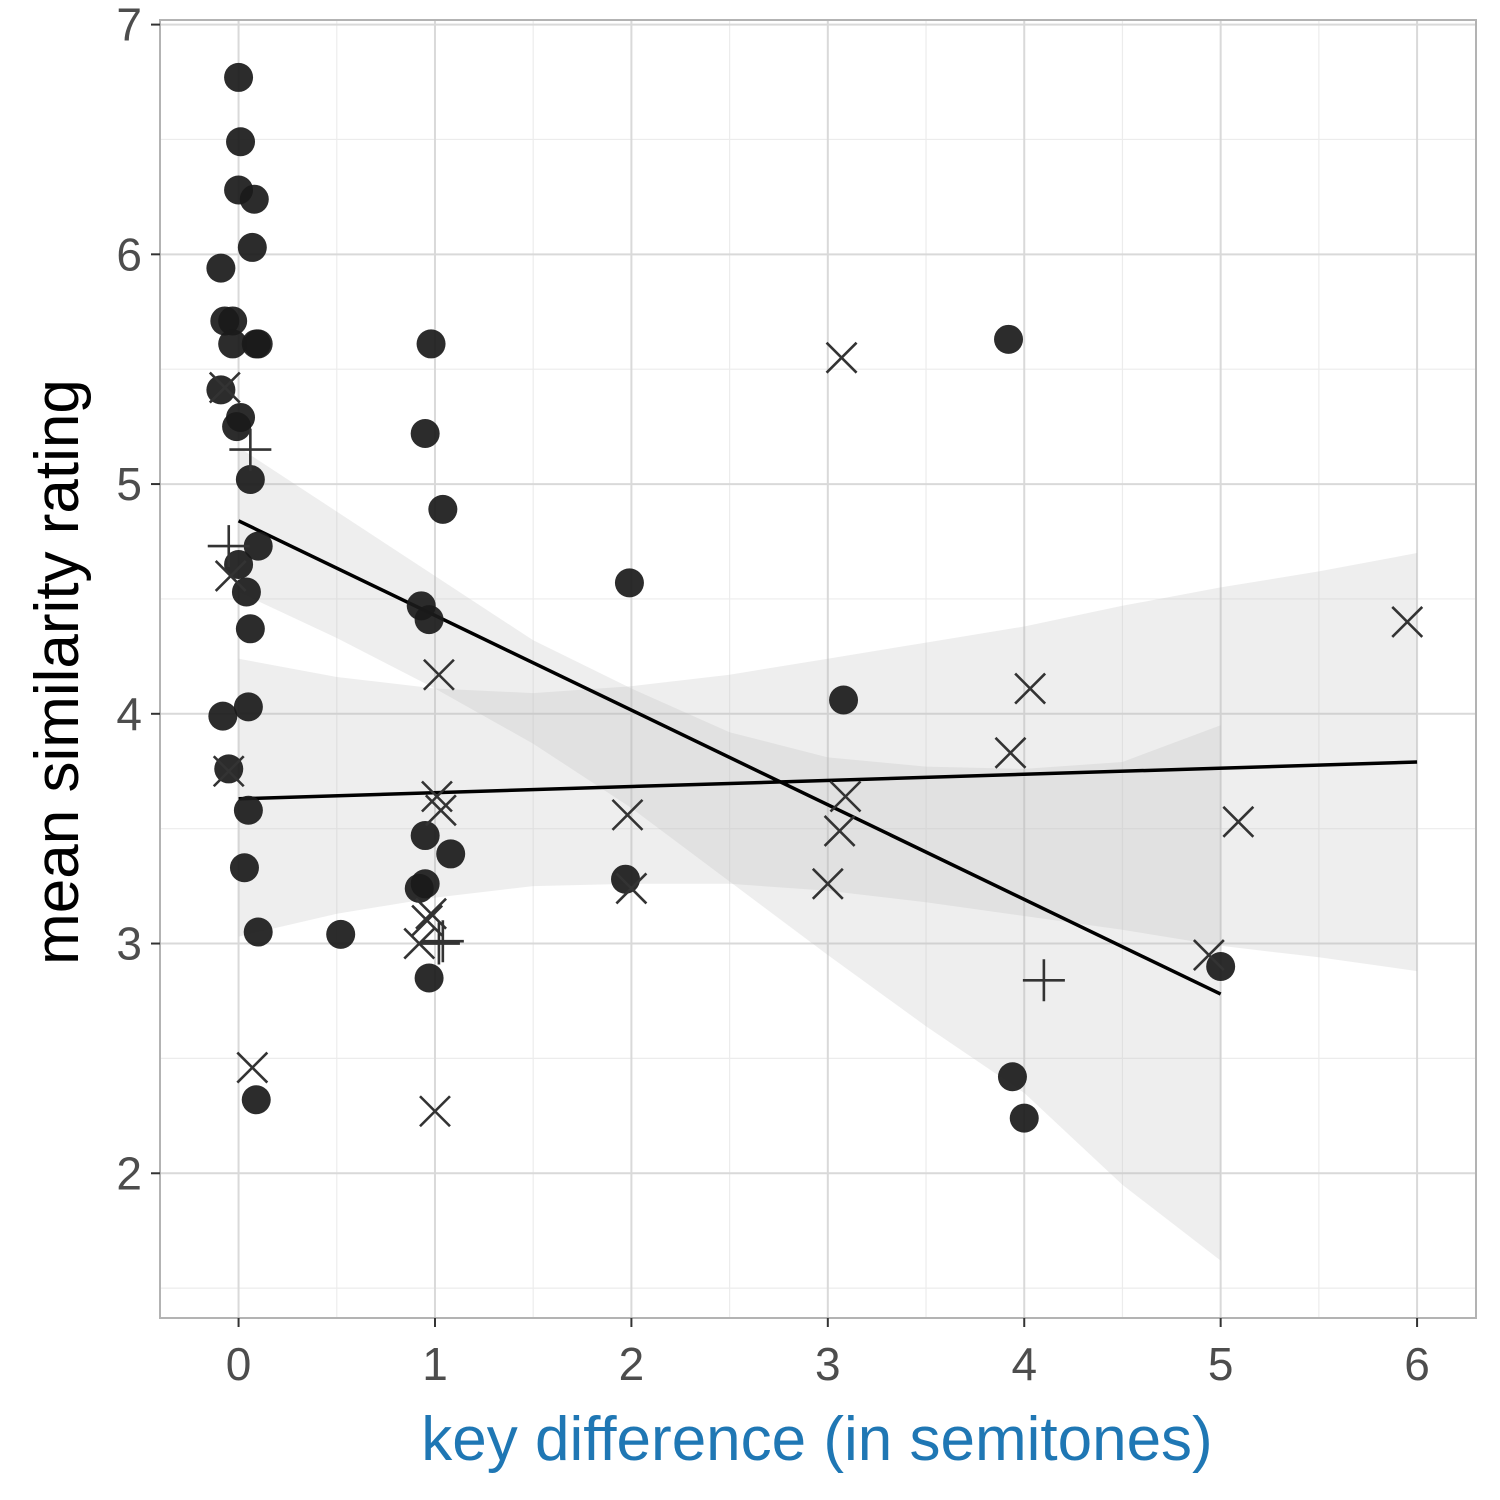 This screenshot has height=1500, width=1500. What do you see at coordinates (828, 1364) in the screenshot?
I see `x-tick-label: 3` at bounding box center [828, 1364].